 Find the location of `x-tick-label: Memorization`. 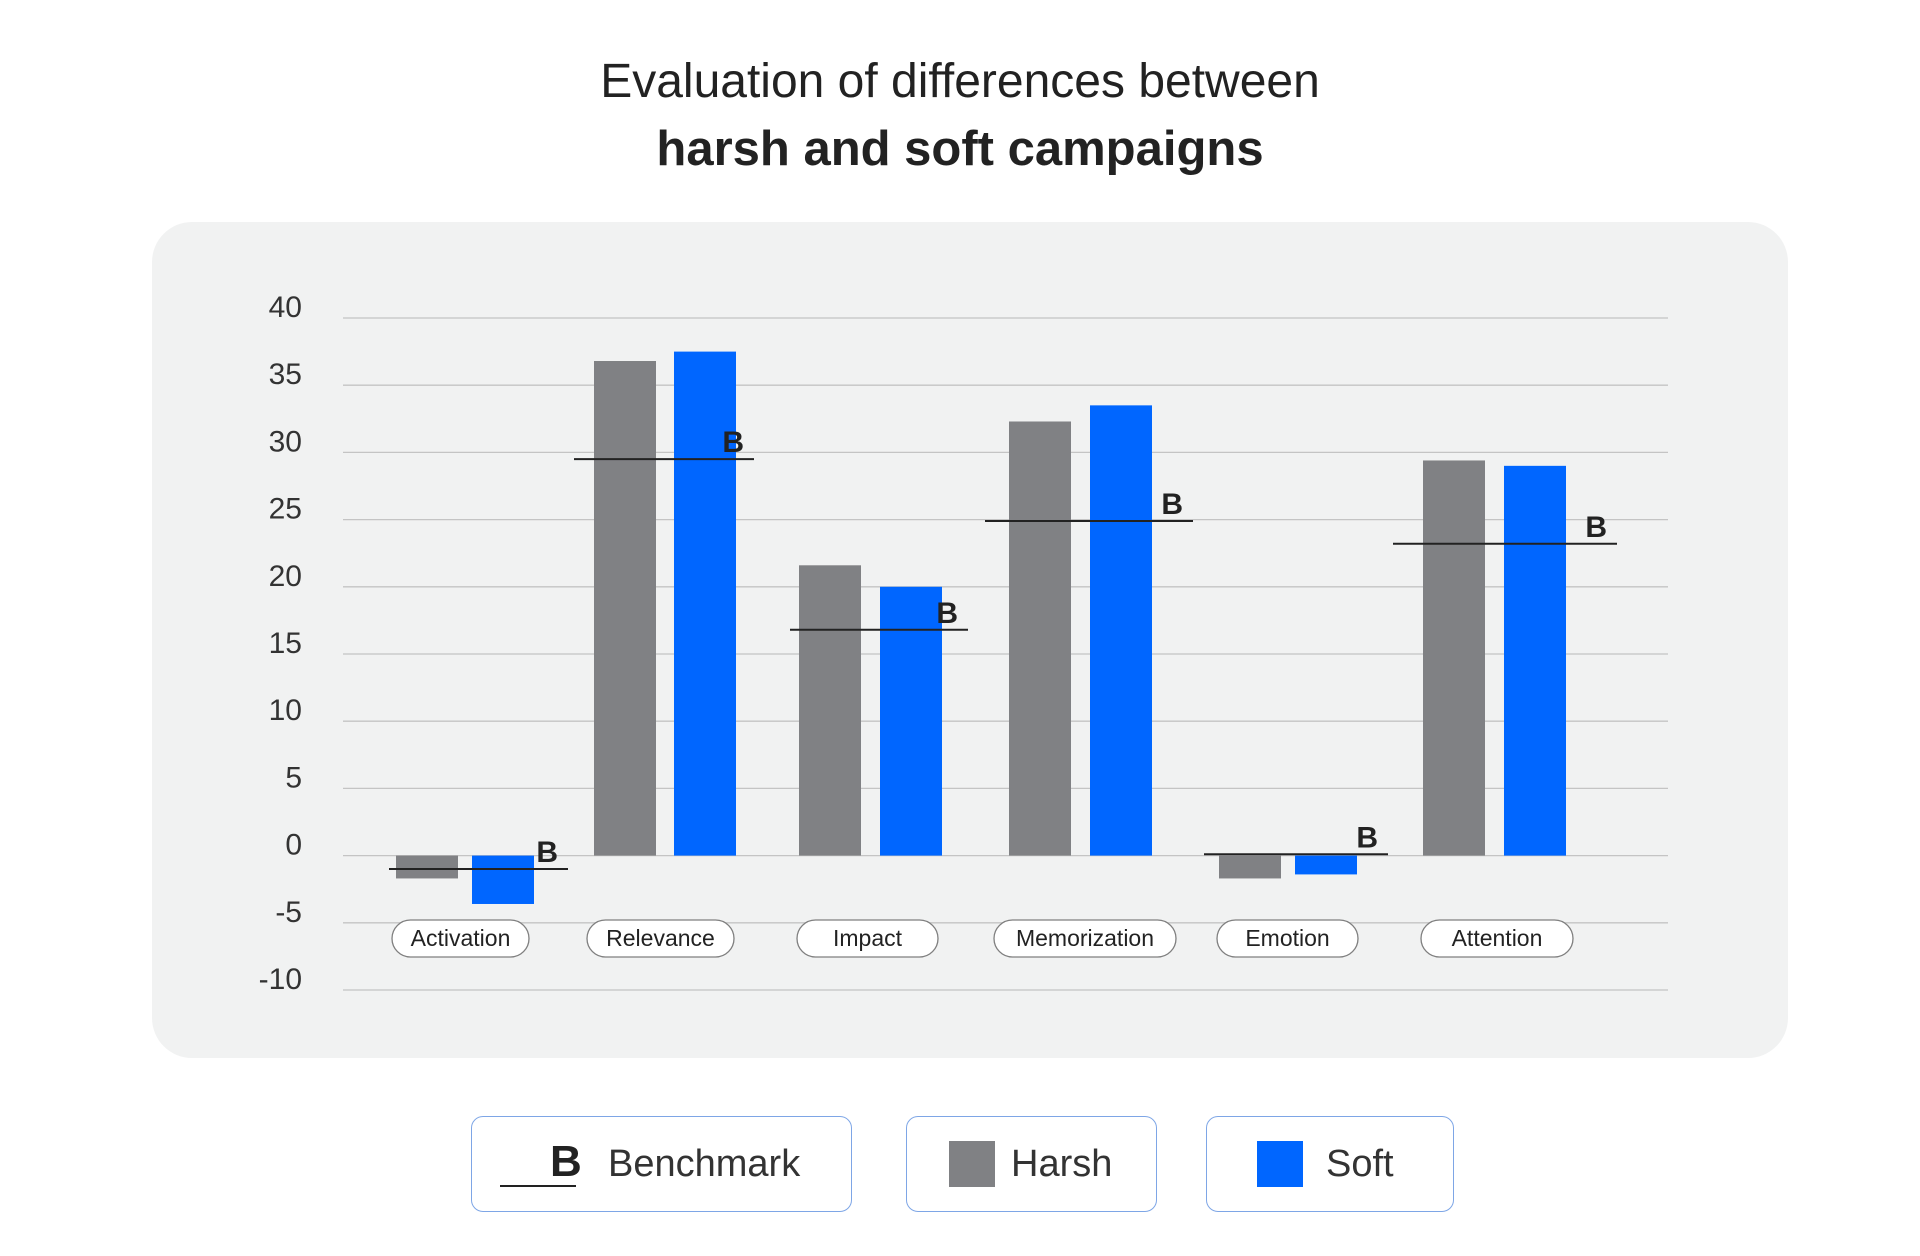

x-tick-label: Memorization is located at coordinates (1085, 938).